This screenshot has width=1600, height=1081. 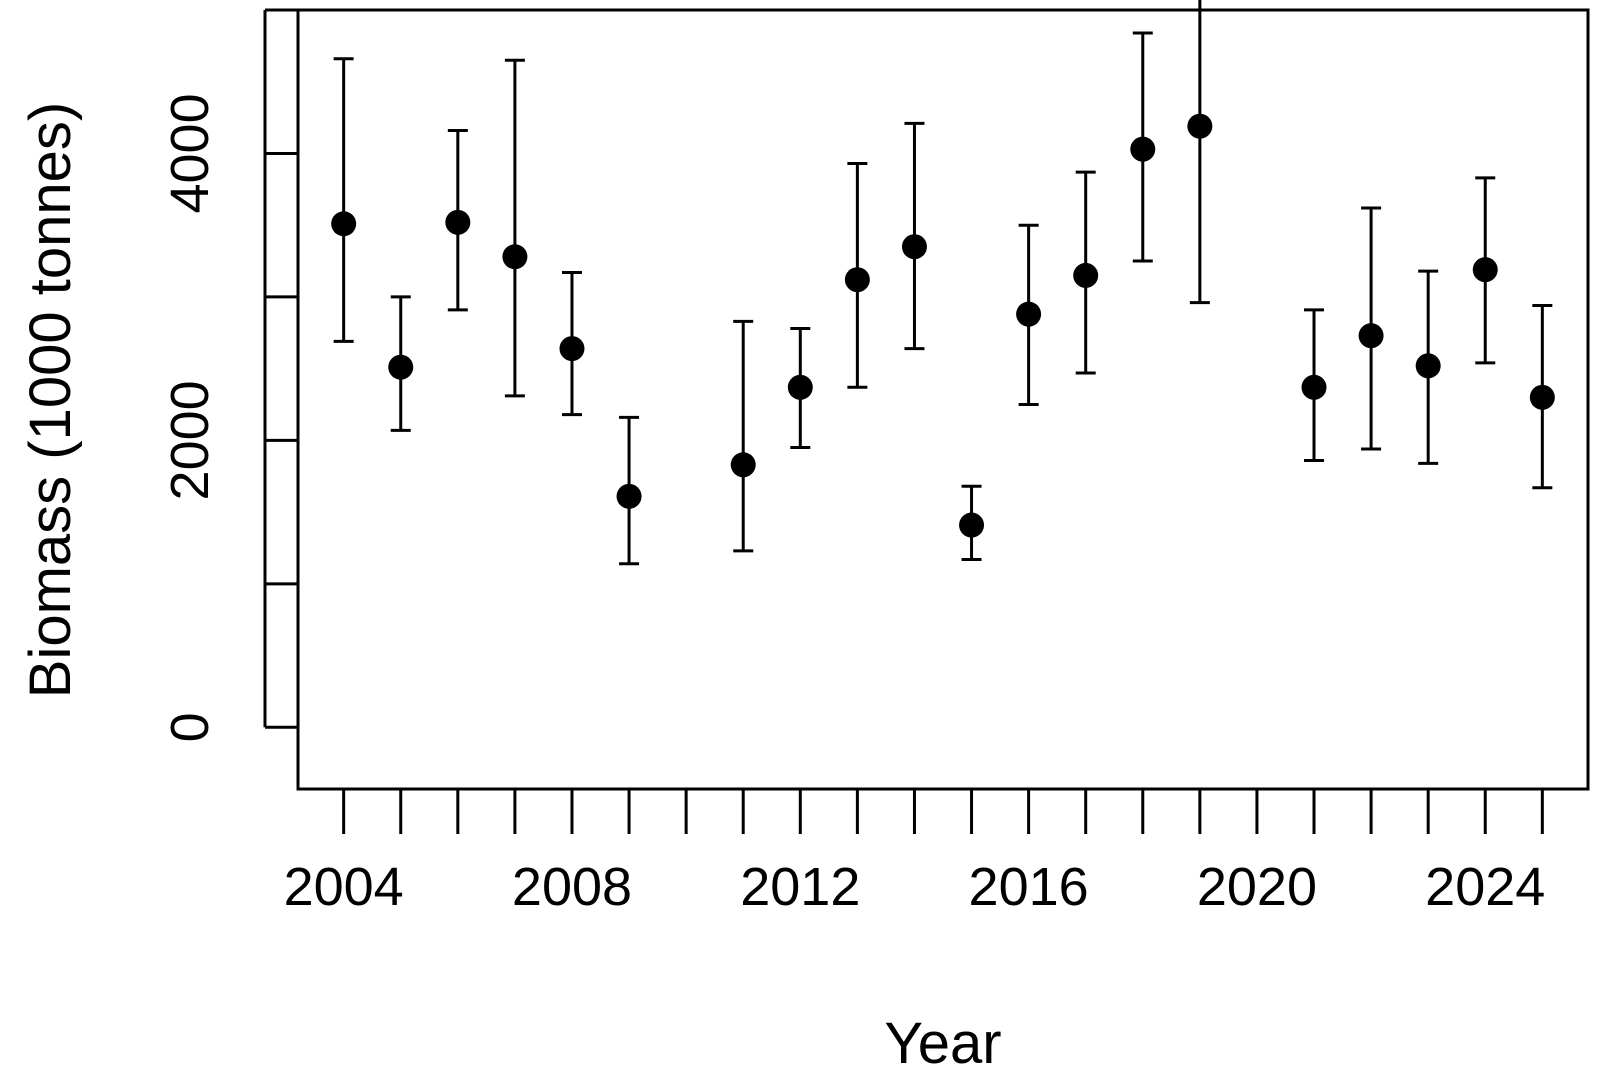 I want to click on x-axis-title: Year, so click(x=942, y=1043).